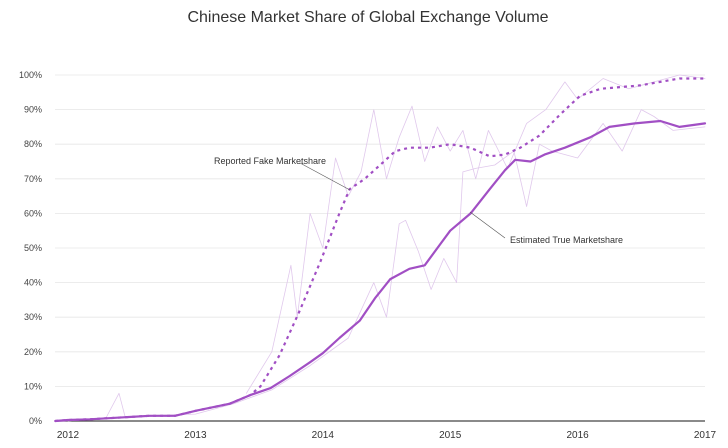 The height and width of the screenshot is (448, 728). Describe the element at coordinates (33, 283) in the screenshot. I see `y-tick-label: 40%` at that location.